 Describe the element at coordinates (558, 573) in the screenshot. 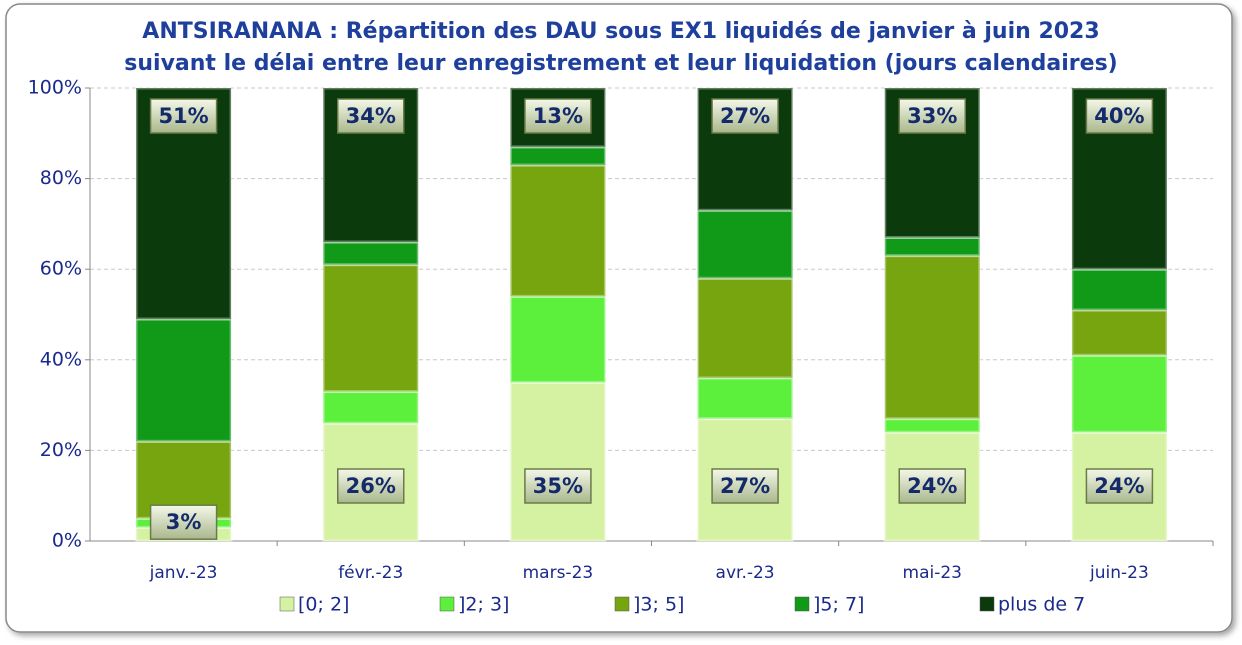

I see `x-tick-label: mars-23` at that location.